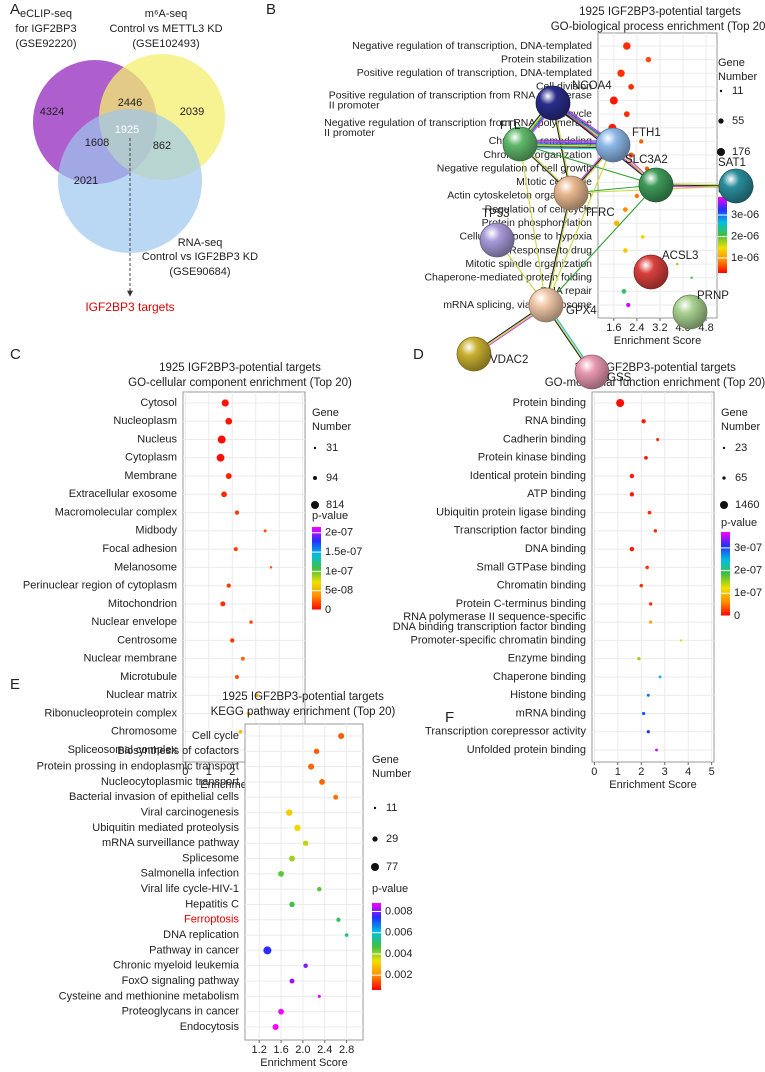 The width and height of the screenshot is (765, 1072). I want to click on category-label: Protein binding, so click(549, 403).